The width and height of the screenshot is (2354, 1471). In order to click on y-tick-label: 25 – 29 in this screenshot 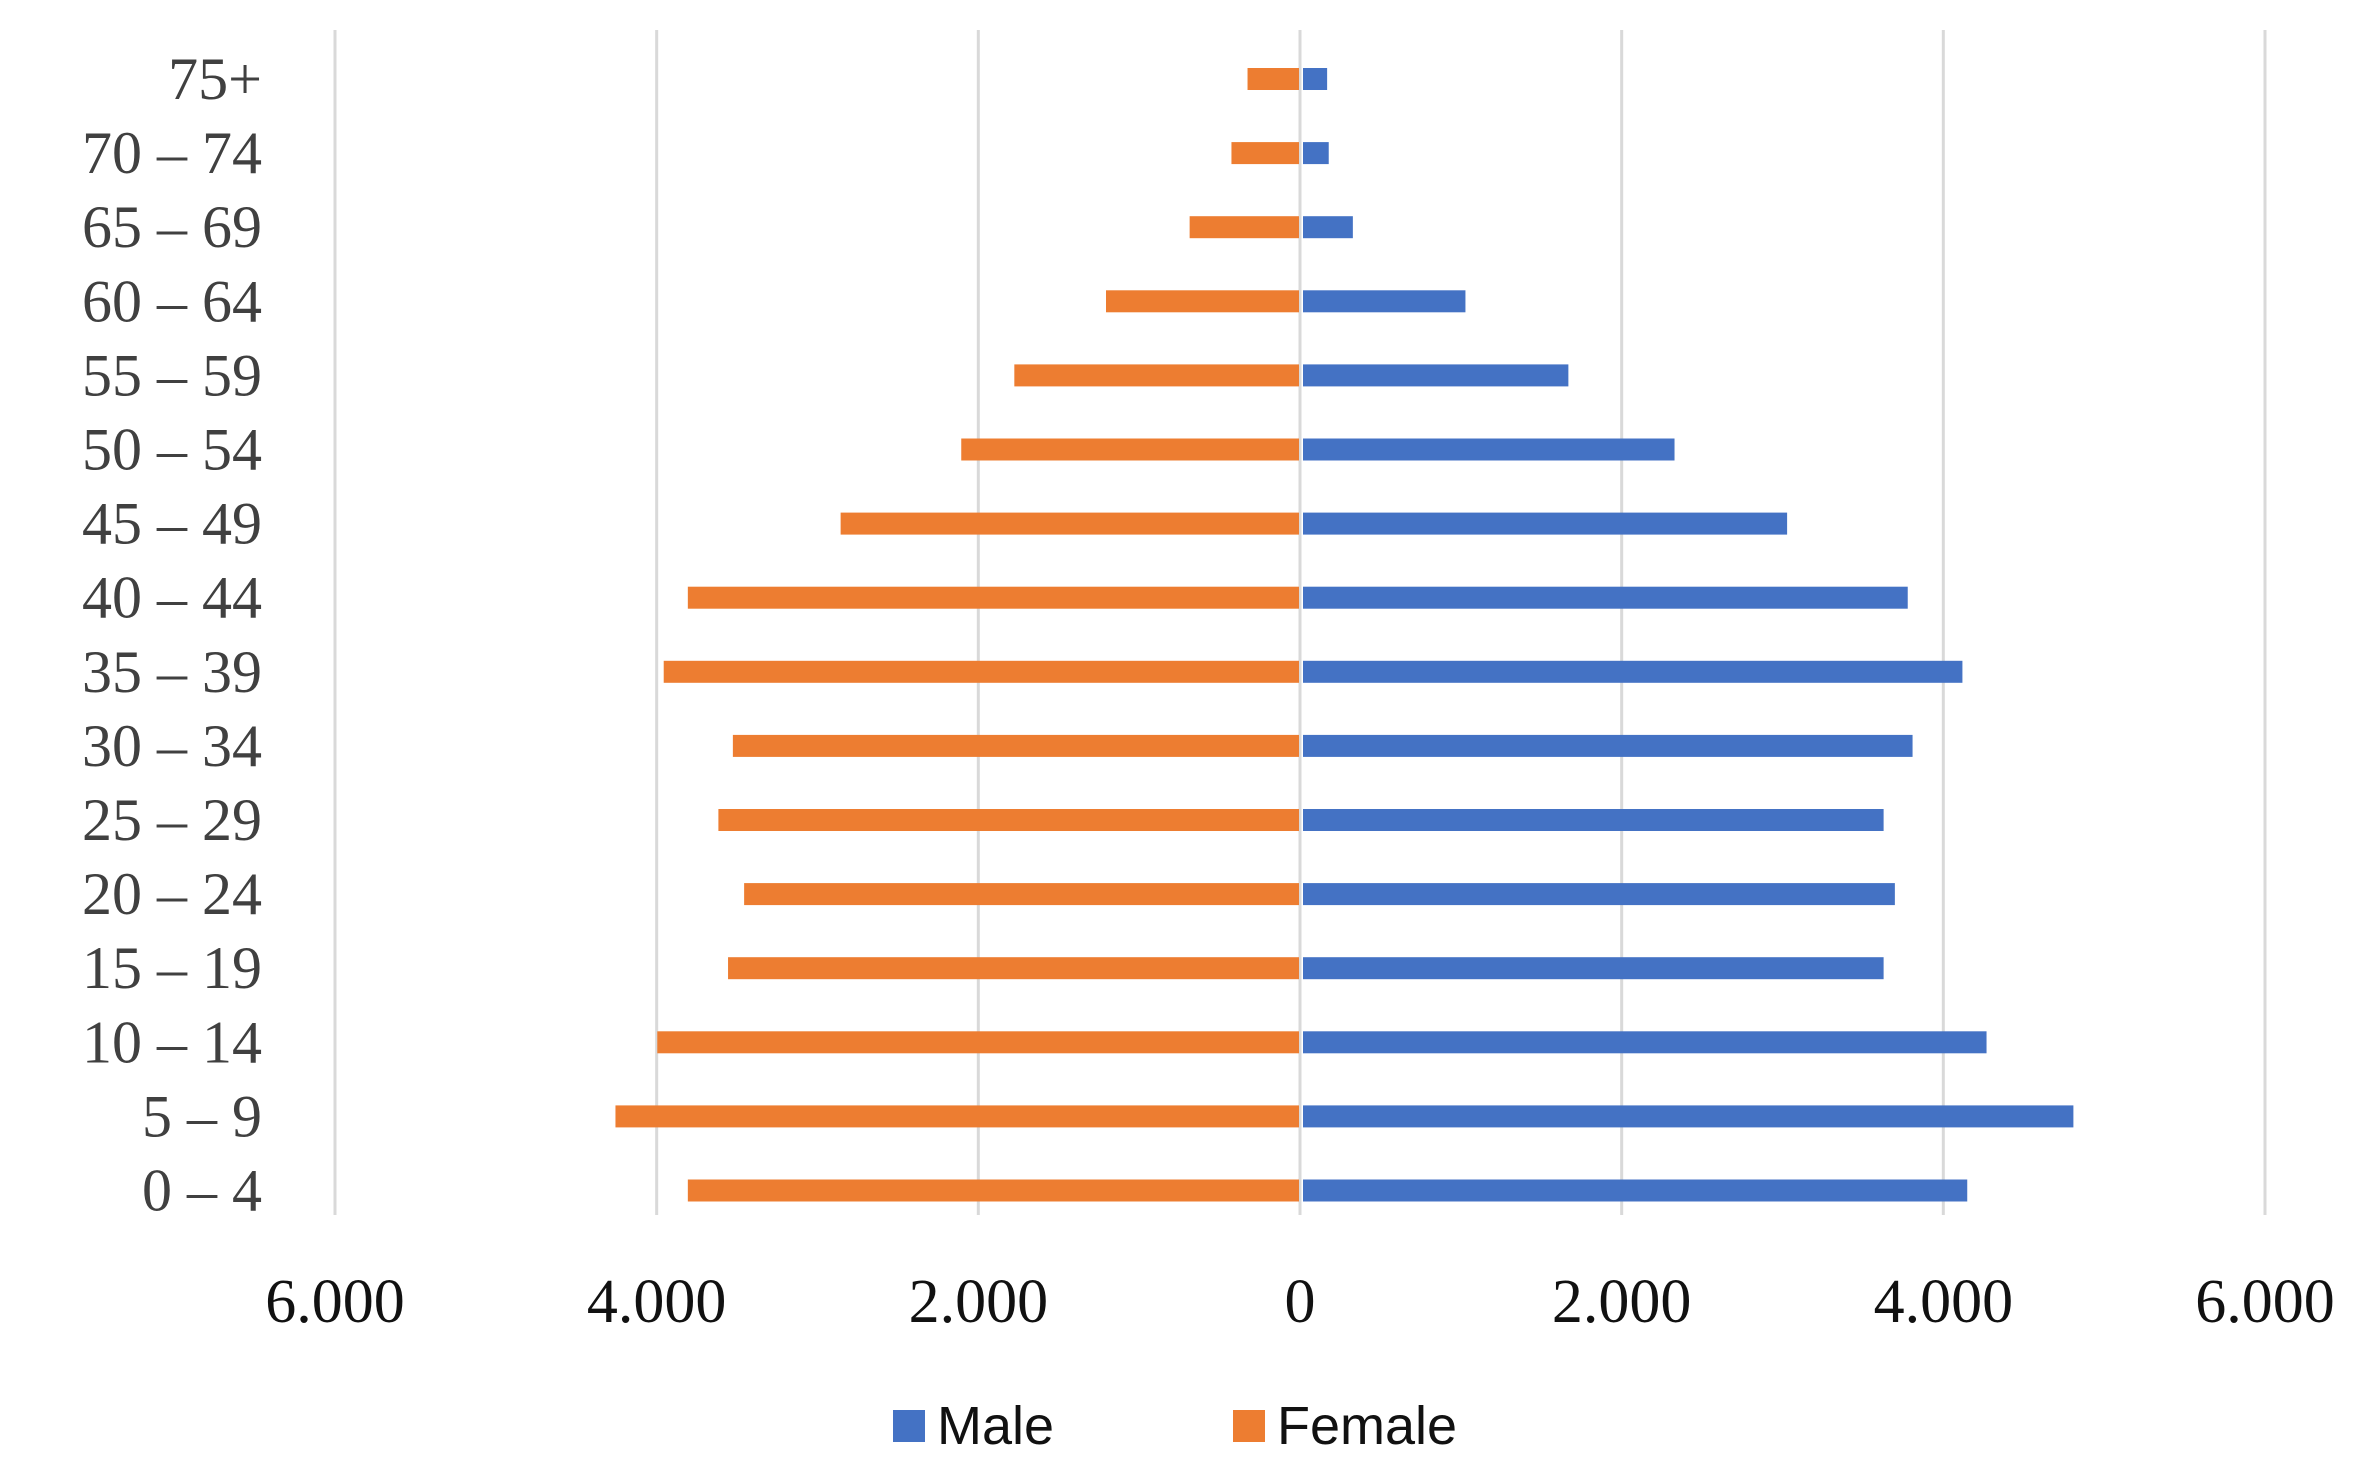, I will do `click(172, 820)`.